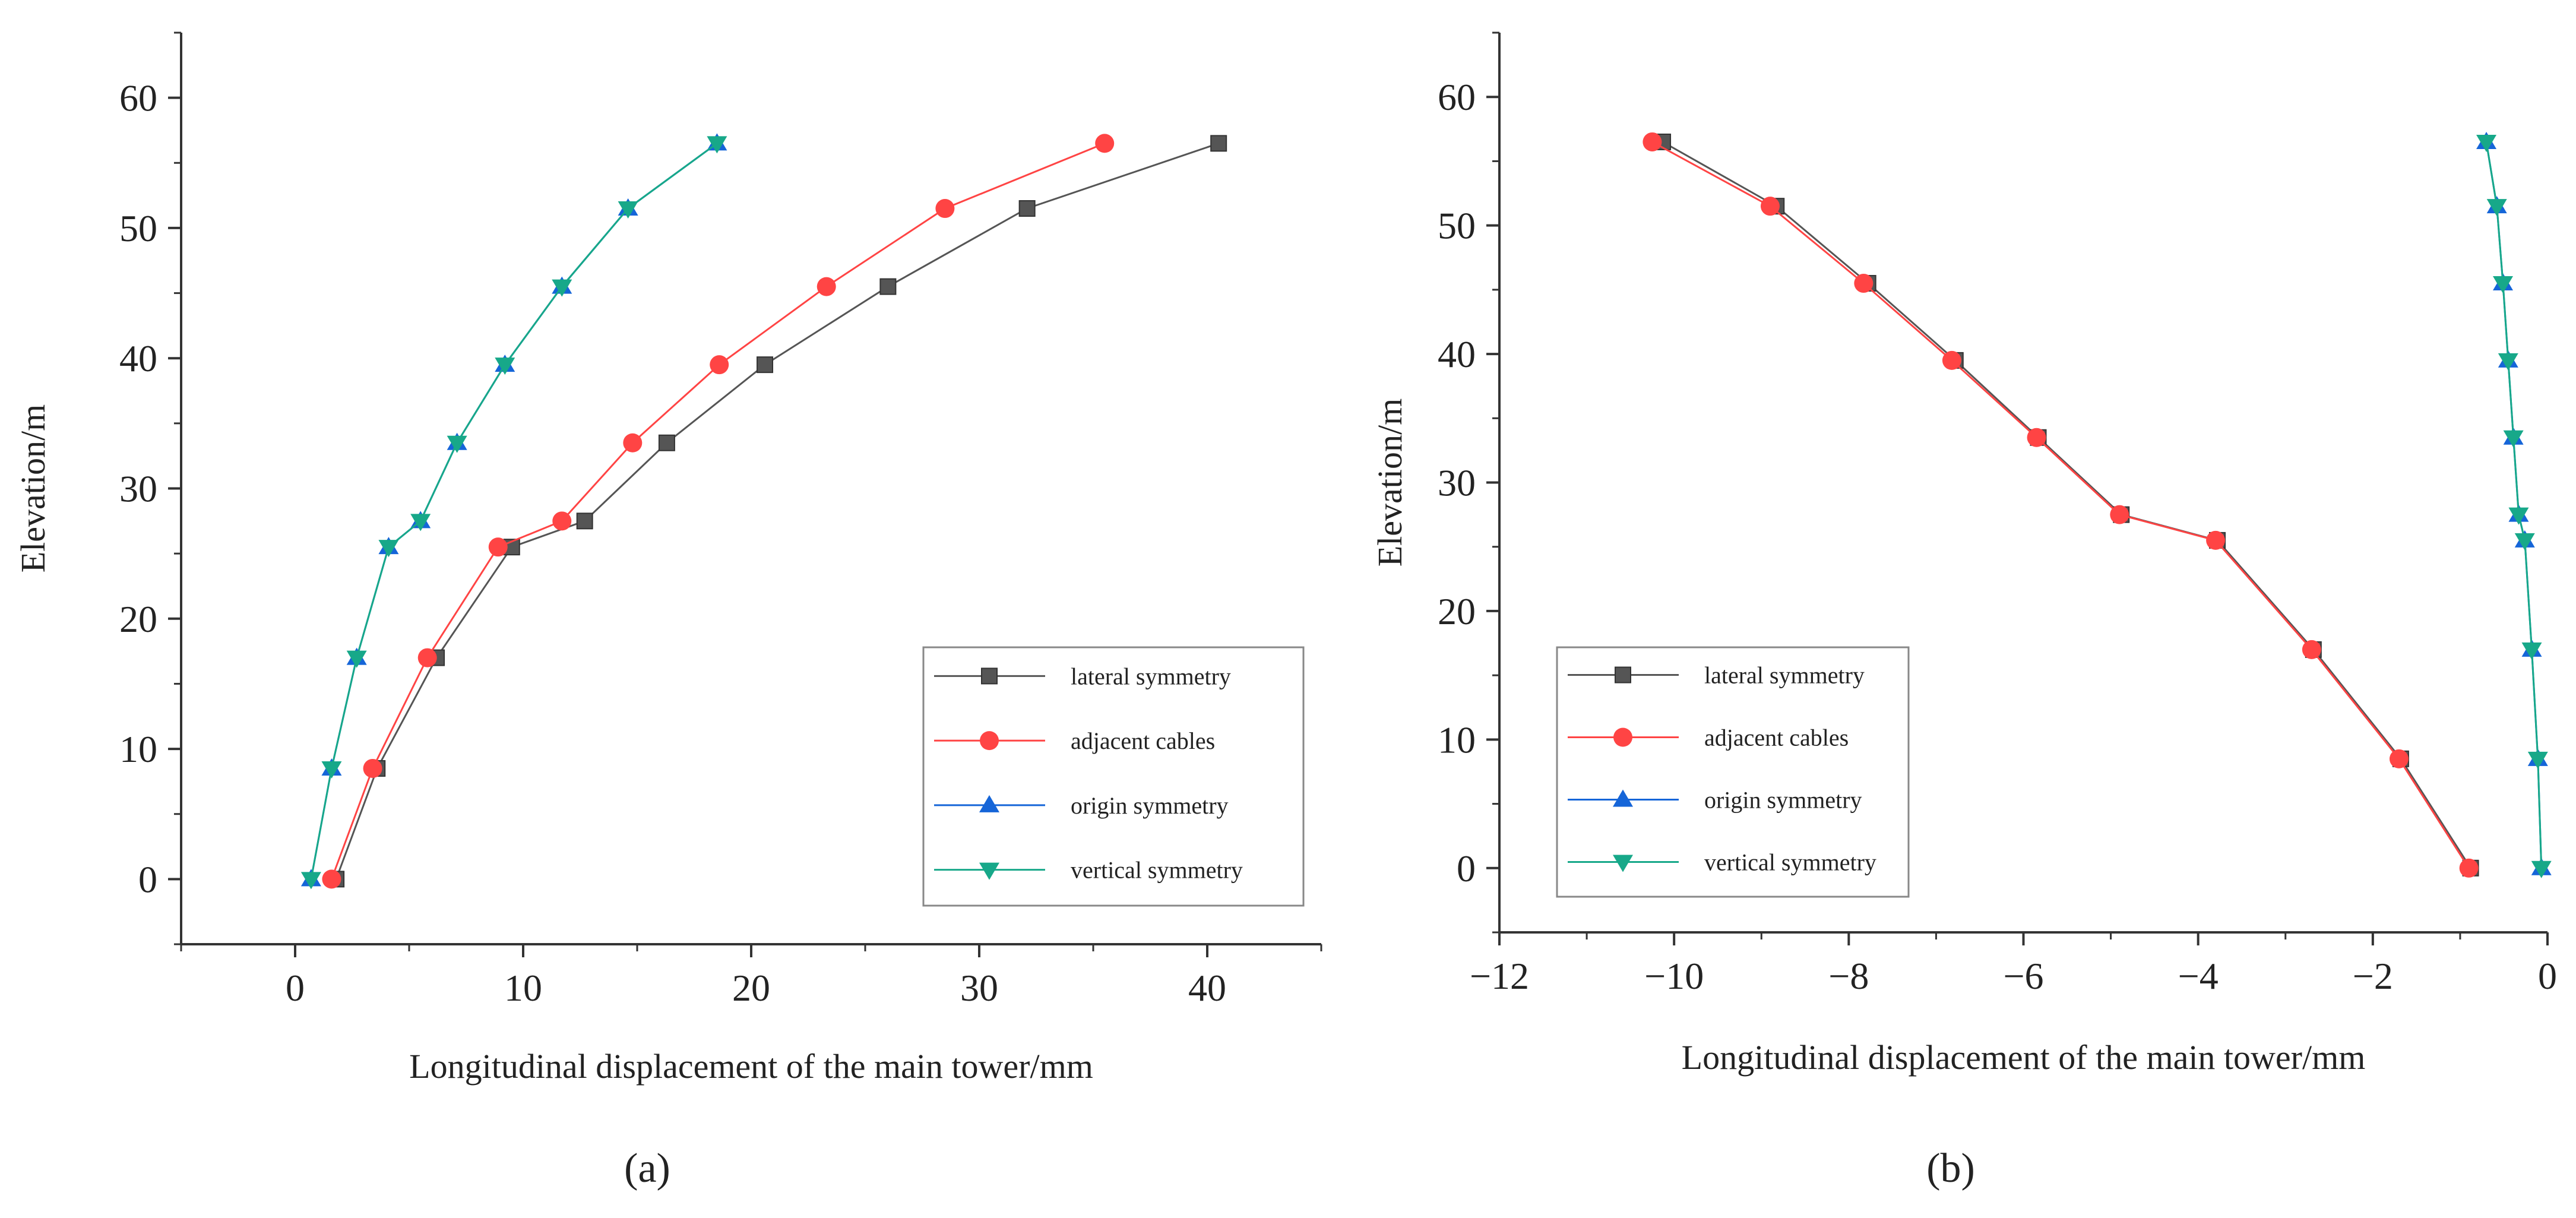  I want to click on legend-label-origin-symmetry: origin symmetry, so click(1150, 805).